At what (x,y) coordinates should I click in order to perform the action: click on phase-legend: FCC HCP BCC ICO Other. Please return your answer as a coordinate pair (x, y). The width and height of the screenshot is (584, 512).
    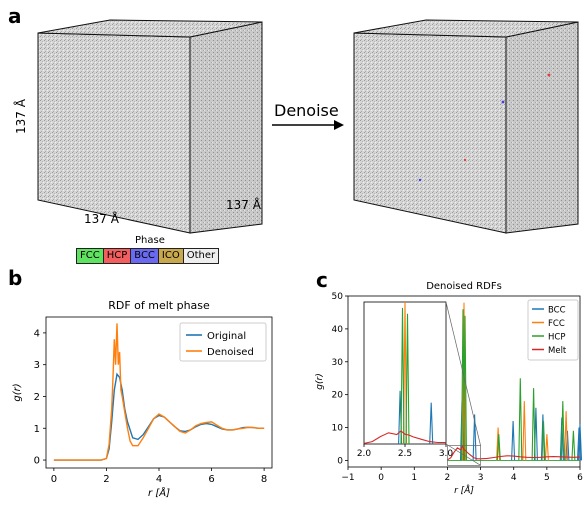
    Looking at the image, I should click on (148, 256).